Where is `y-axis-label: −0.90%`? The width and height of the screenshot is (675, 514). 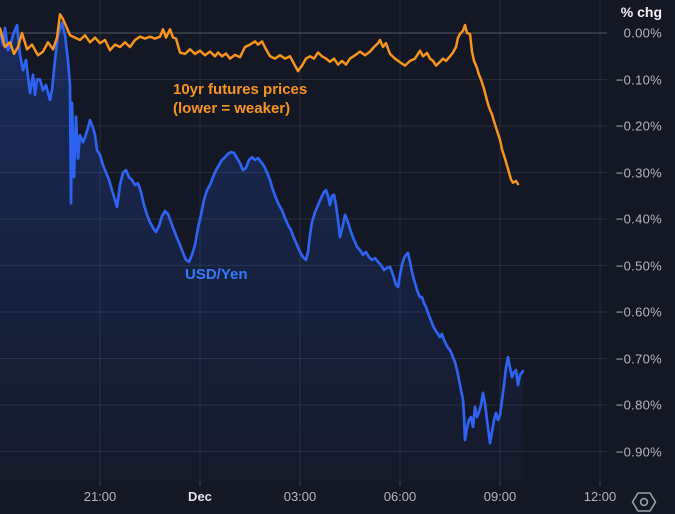
y-axis-label: −0.90% is located at coordinates (638, 451).